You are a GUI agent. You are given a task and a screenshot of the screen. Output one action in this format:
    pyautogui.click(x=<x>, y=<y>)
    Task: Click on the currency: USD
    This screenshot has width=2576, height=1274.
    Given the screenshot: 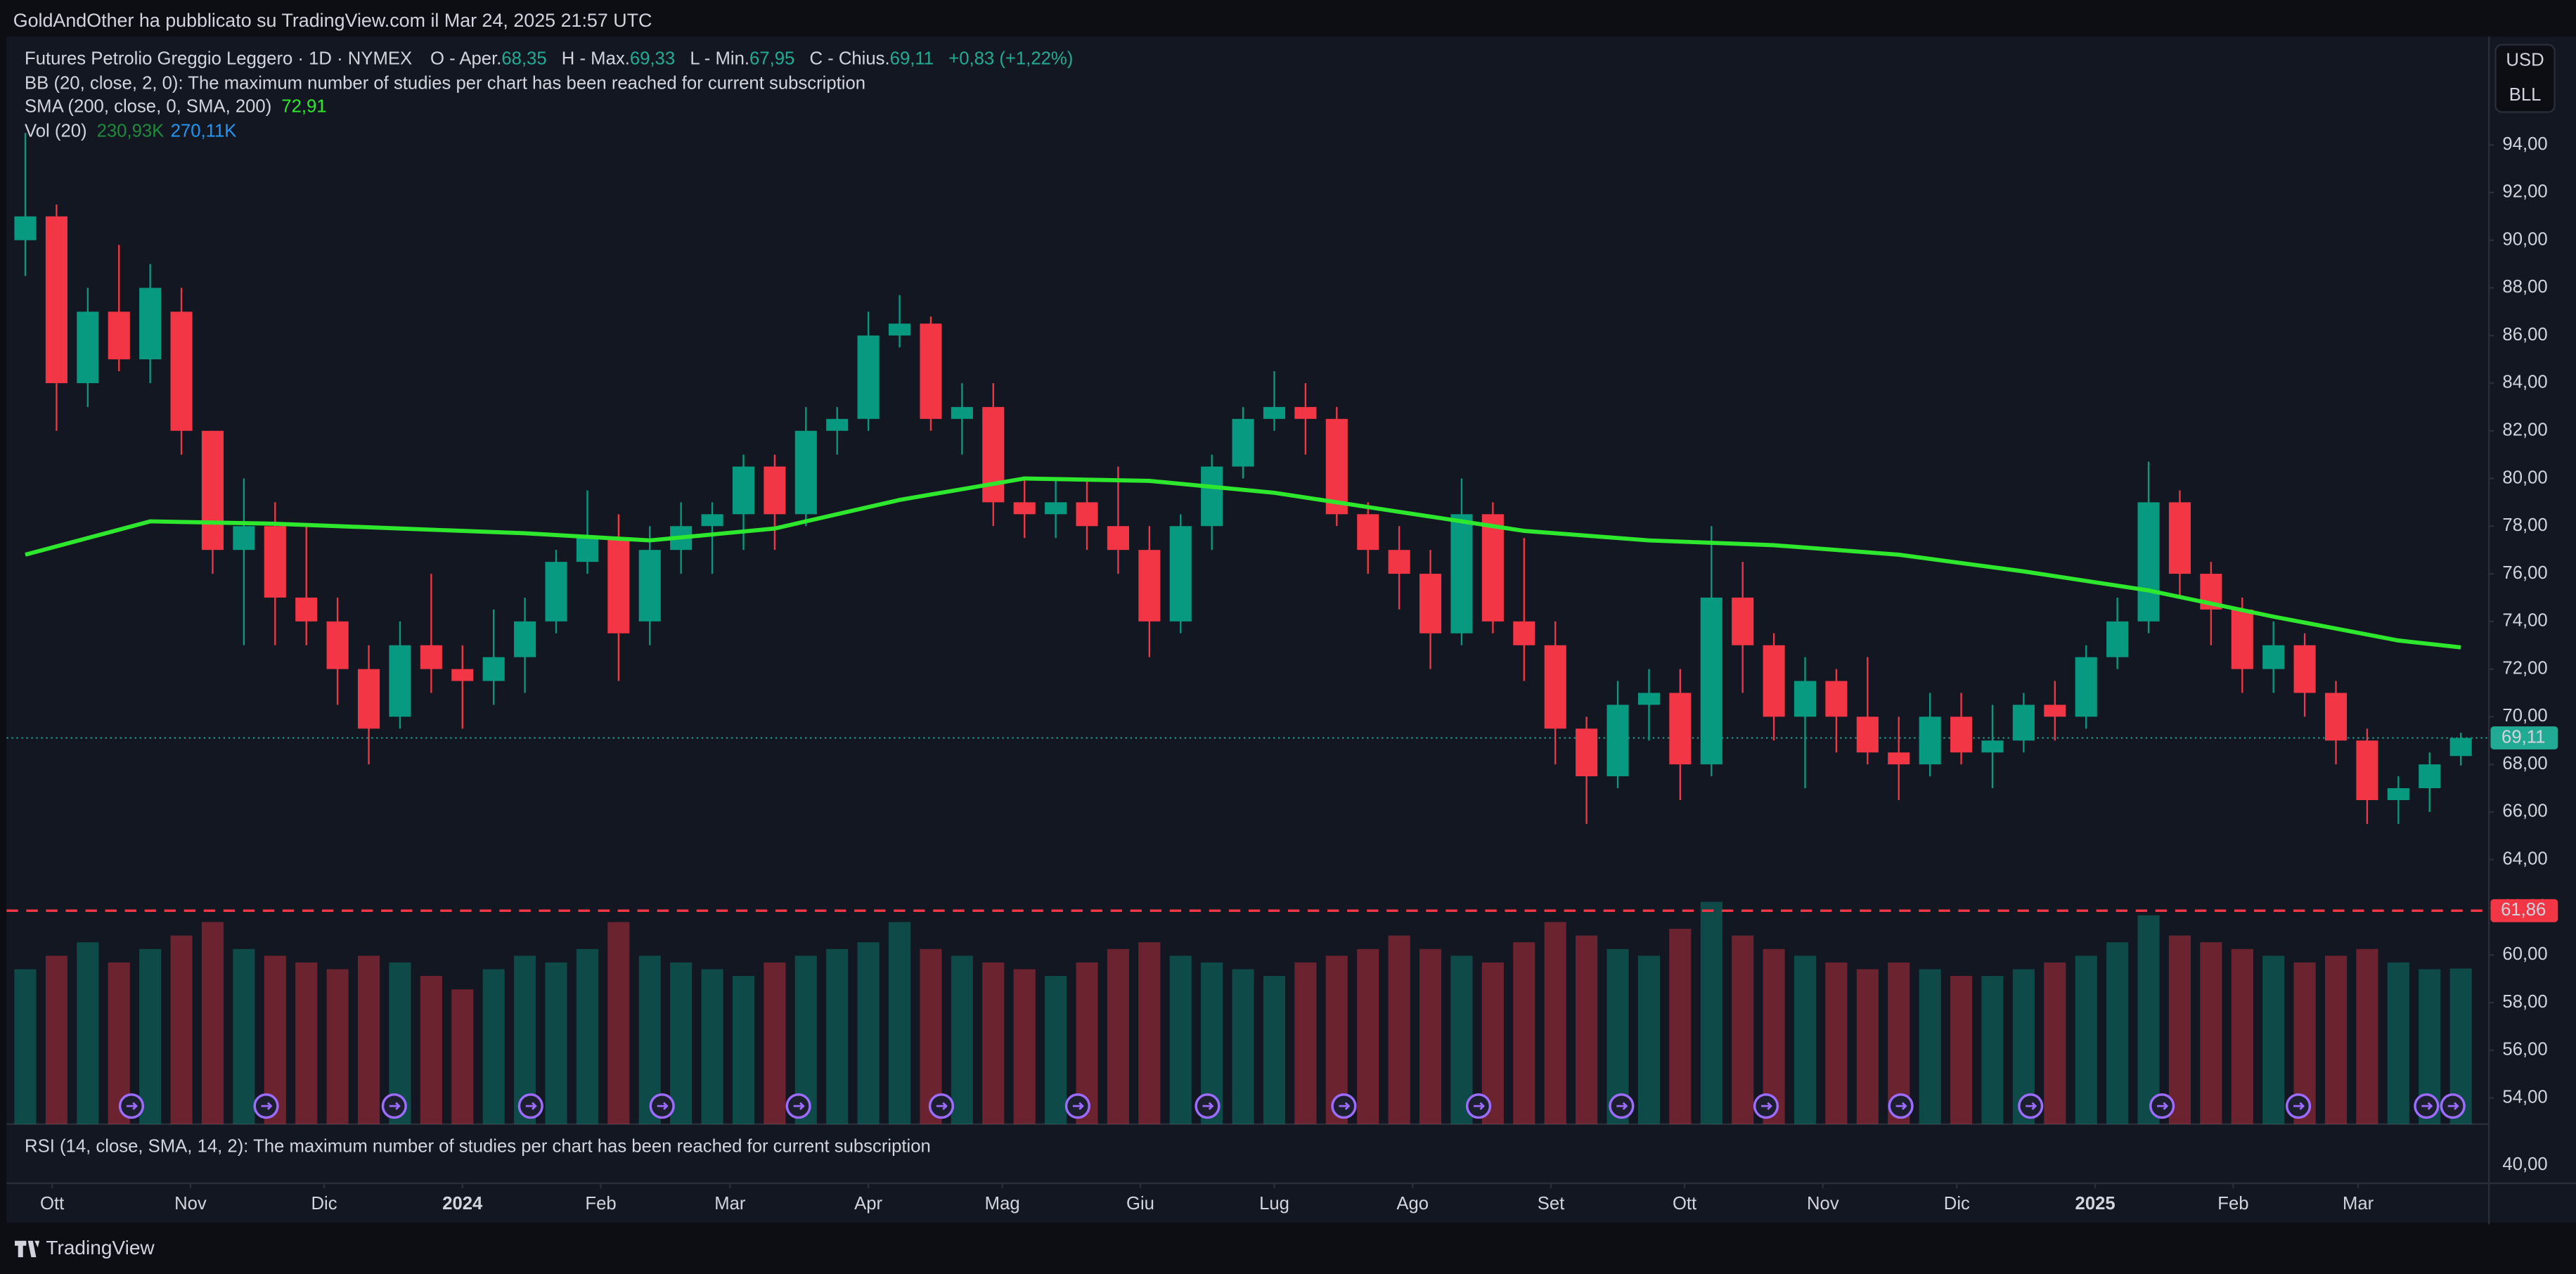 What is the action you would take?
    pyautogui.click(x=2525, y=61)
    